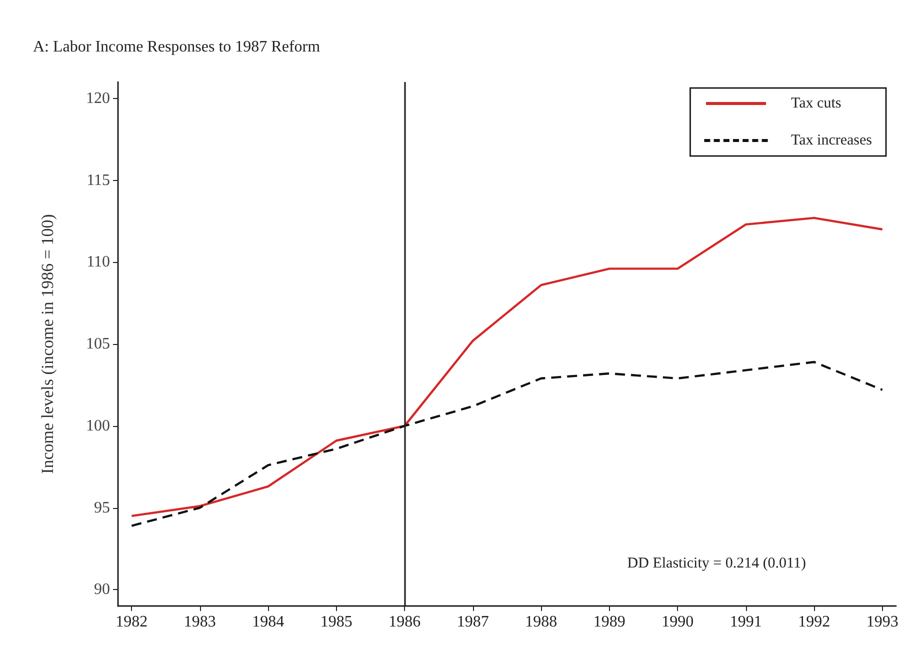  What do you see at coordinates (132, 622) in the screenshot?
I see `x-tick-label: 1982` at bounding box center [132, 622].